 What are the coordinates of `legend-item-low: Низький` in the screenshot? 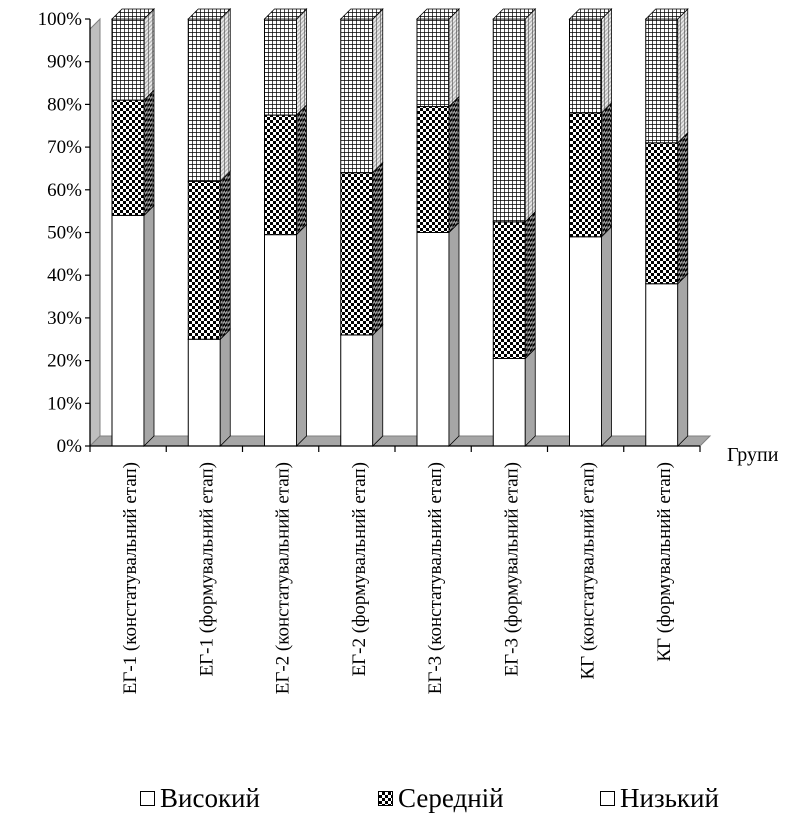 It's located at (659, 798).